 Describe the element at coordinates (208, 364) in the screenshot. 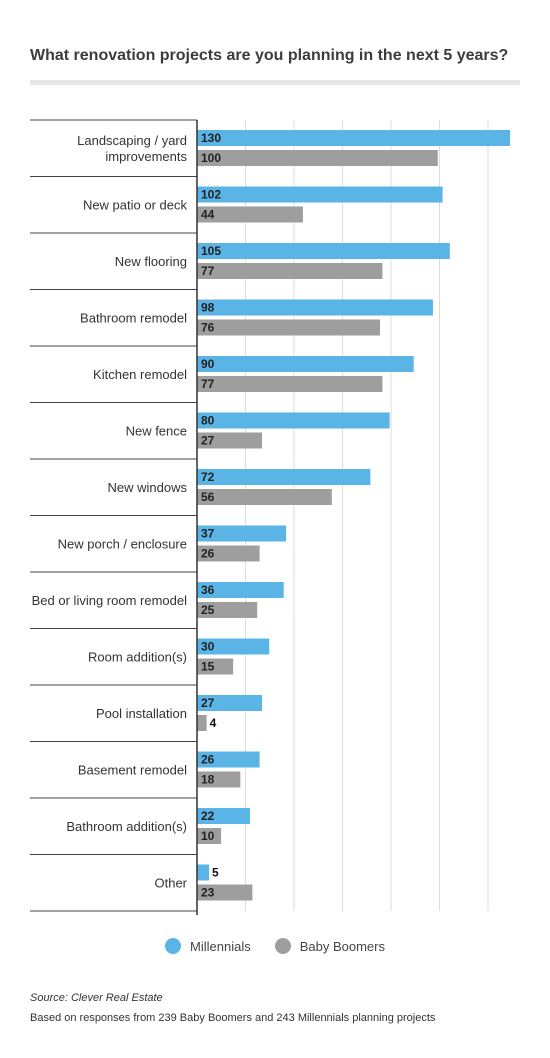

I see `data-label: 90` at that location.